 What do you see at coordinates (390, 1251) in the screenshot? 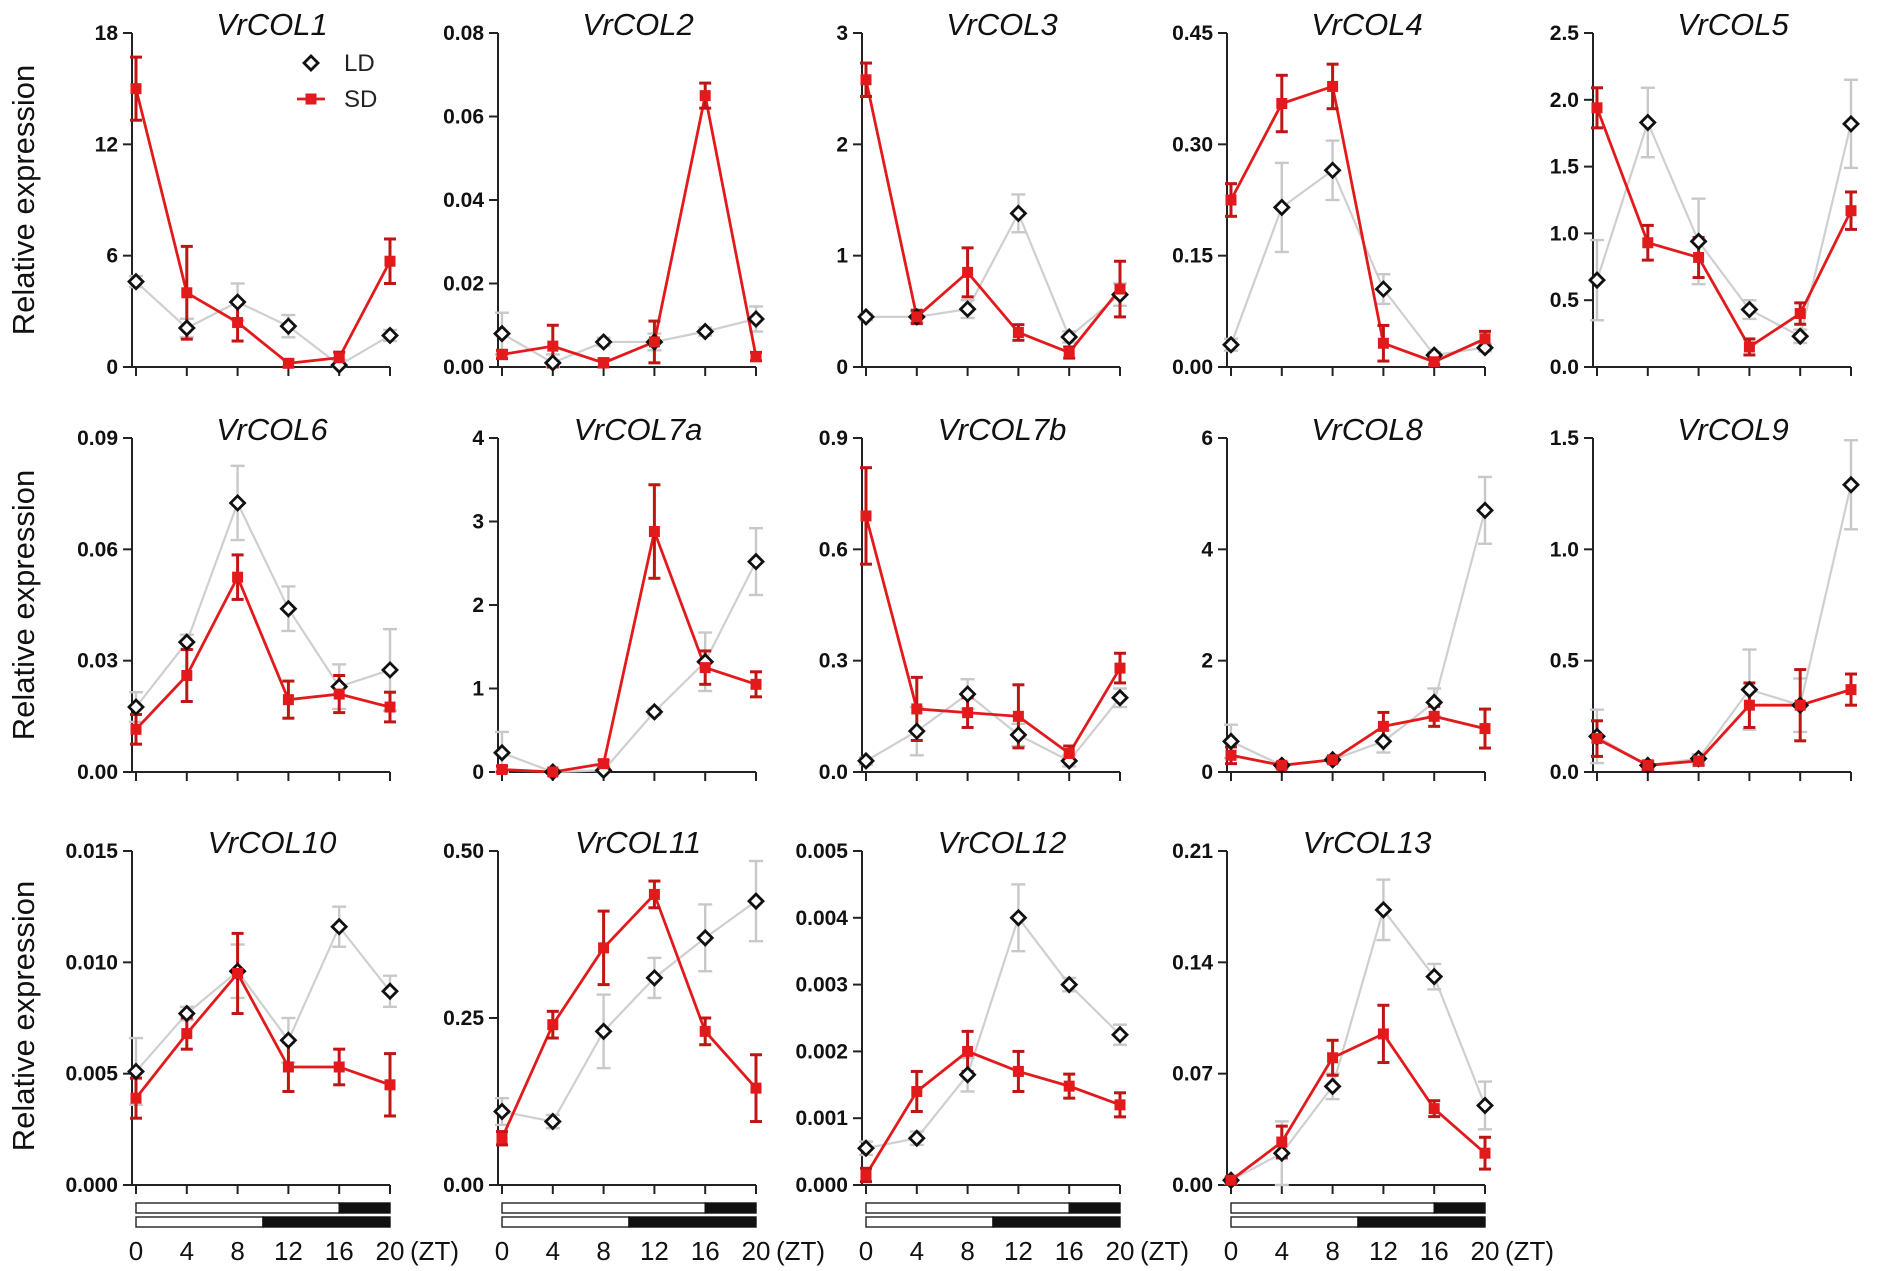
I see `x-tick-label: 20` at bounding box center [390, 1251].